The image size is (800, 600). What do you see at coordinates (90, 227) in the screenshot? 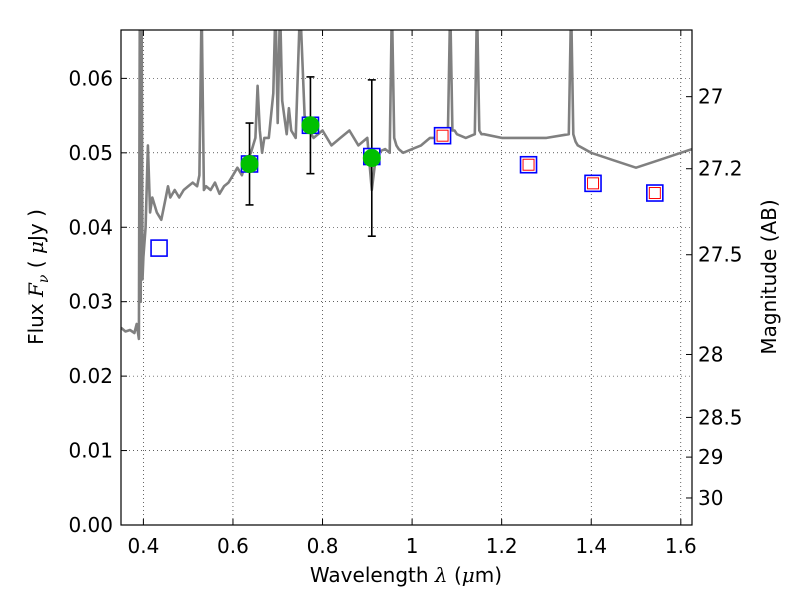
I see `y-tick-label: 0.04` at bounding box center [90, 227].